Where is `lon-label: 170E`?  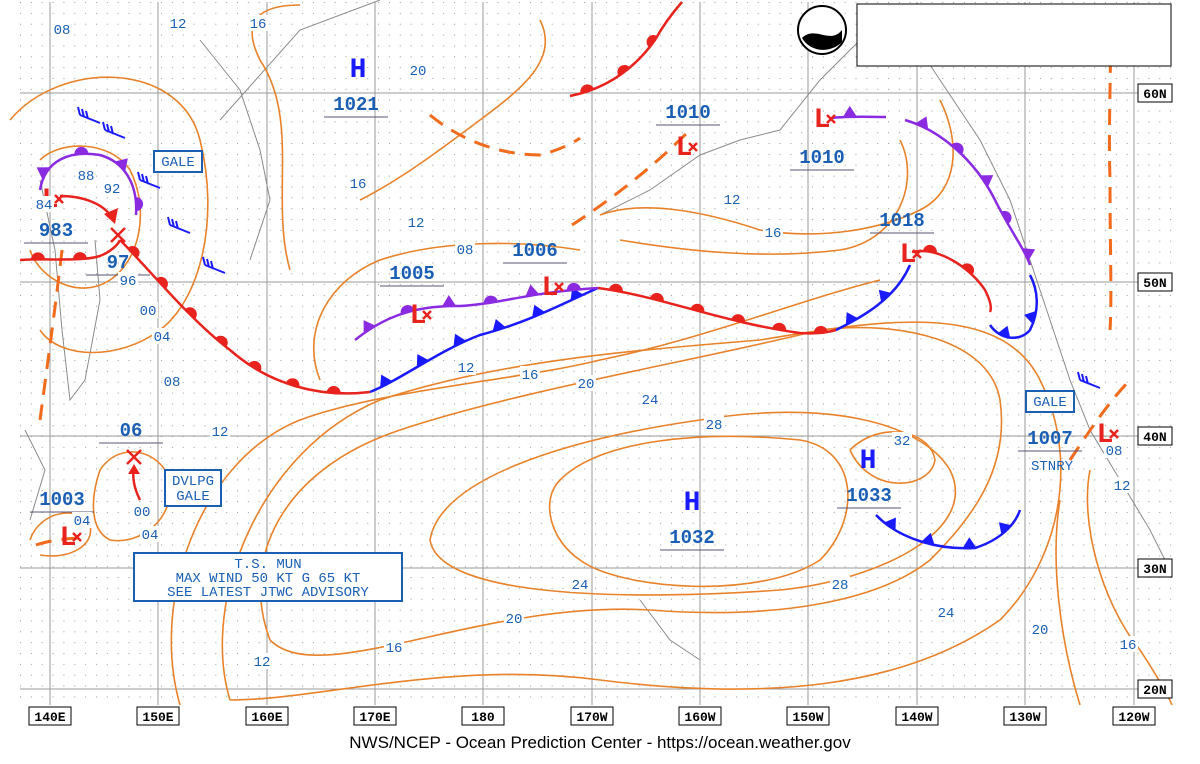 lon-label: 170E is located at coordinates (374, 717).